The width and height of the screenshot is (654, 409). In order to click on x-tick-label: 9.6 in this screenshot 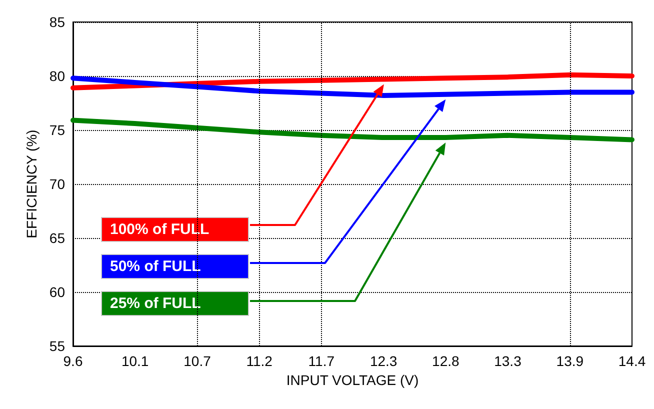, I will do `click(73, 361)`.